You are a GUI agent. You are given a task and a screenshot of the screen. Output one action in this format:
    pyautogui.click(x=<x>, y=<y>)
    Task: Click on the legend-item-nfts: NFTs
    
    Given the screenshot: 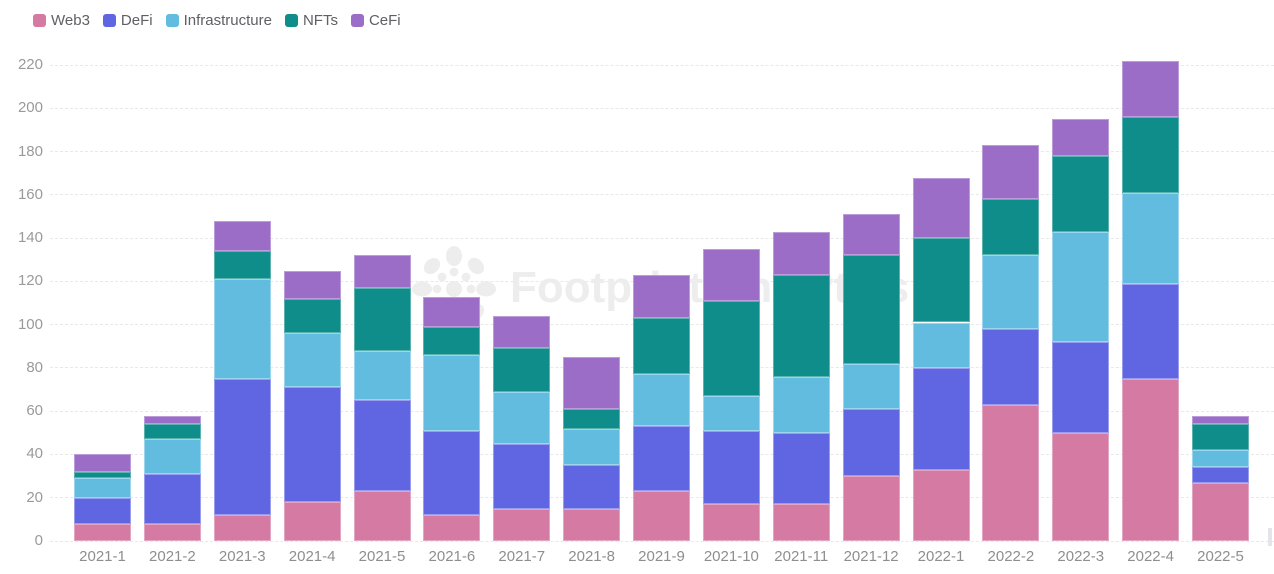 What is the action you would take?
    pyautogui.click(x=311, y=20)
    